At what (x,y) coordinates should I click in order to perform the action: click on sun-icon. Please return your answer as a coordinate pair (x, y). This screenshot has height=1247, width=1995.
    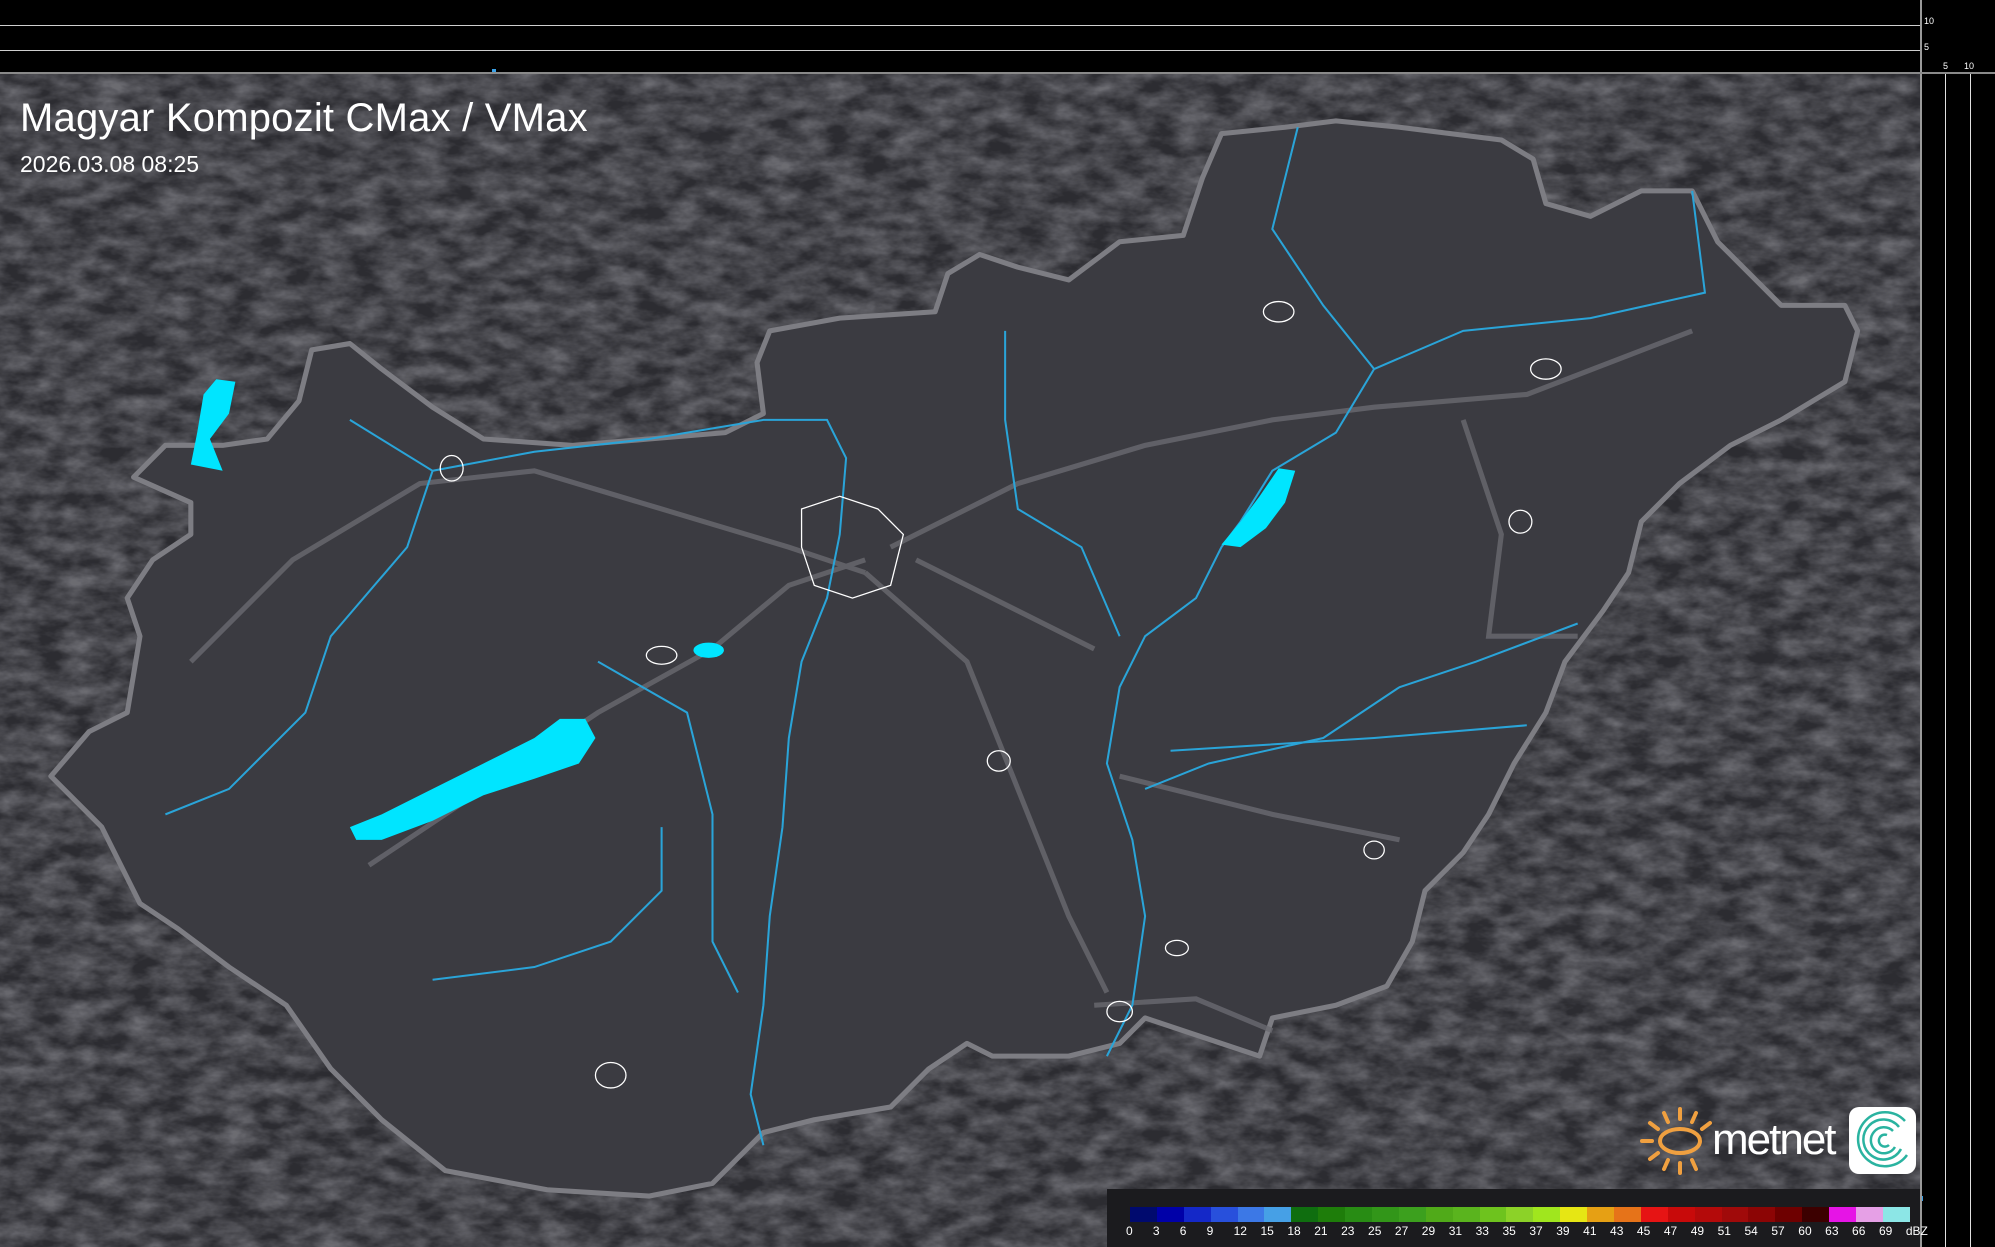
    Looking at the image, I should click on (1676, 1141).